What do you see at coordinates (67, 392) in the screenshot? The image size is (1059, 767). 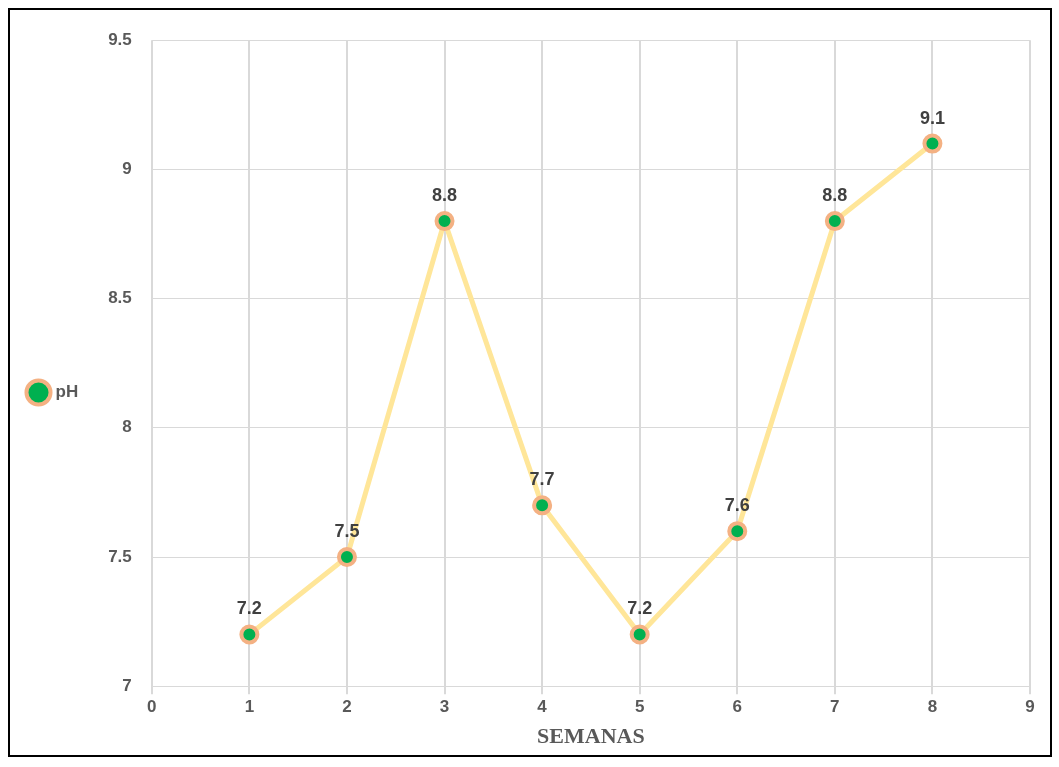 I see `legend-label: pH` at bounding box center [67, 392].